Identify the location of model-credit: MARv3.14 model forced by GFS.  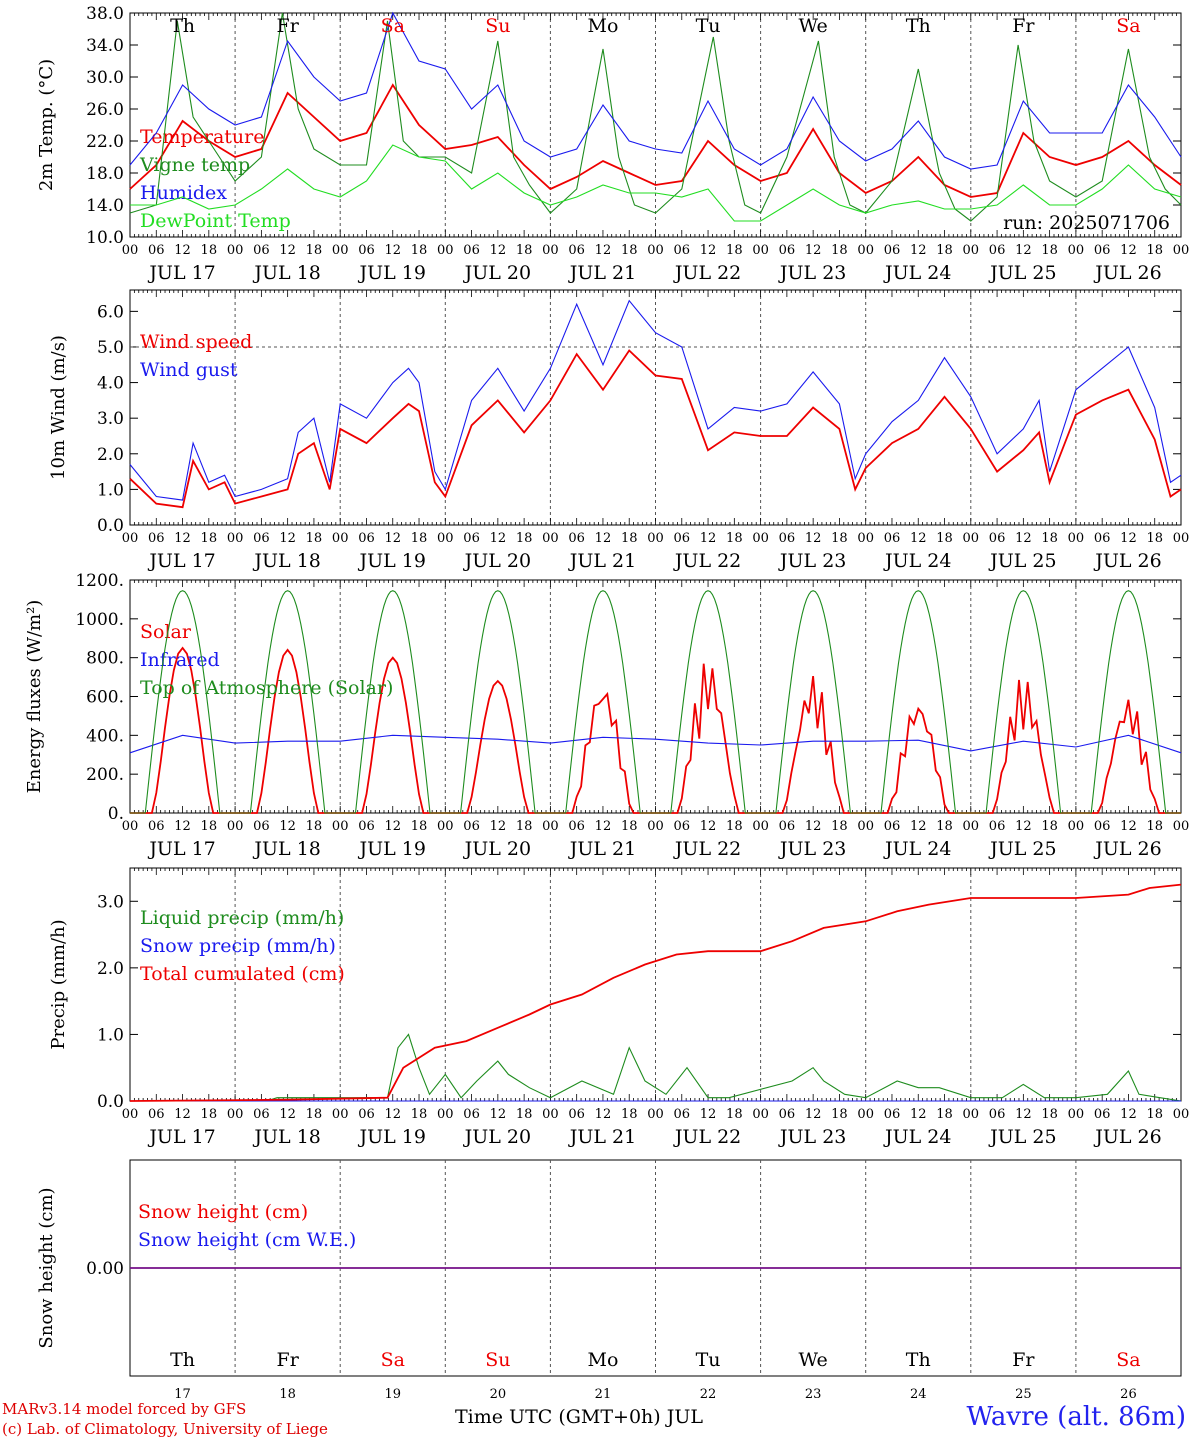
(124, 1409).